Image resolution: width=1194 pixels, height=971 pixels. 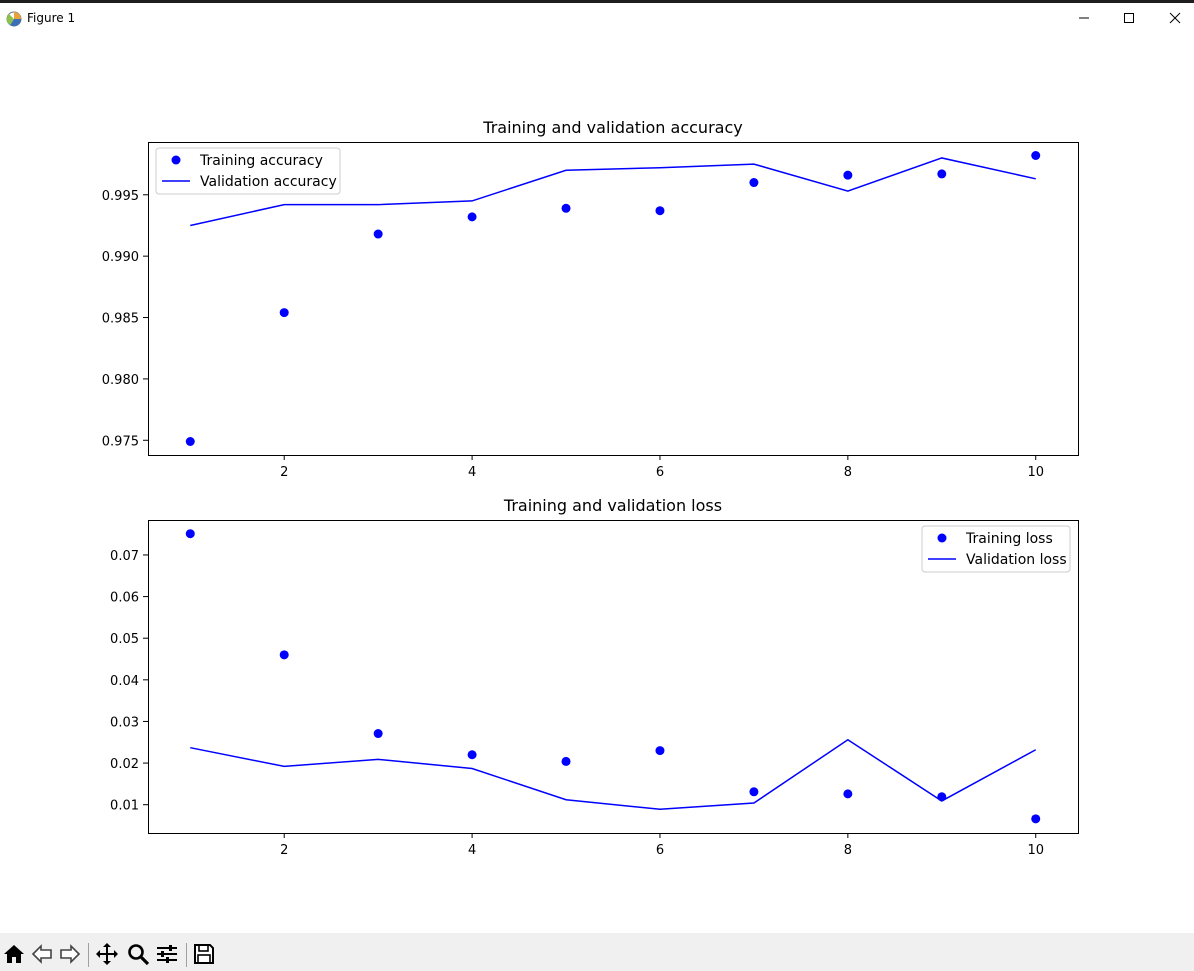 What do you see at coordinates (268, 182) in the screenshot?
I see `chart1-legend-label: Validation accuracy` at bounding box center [268, 182].